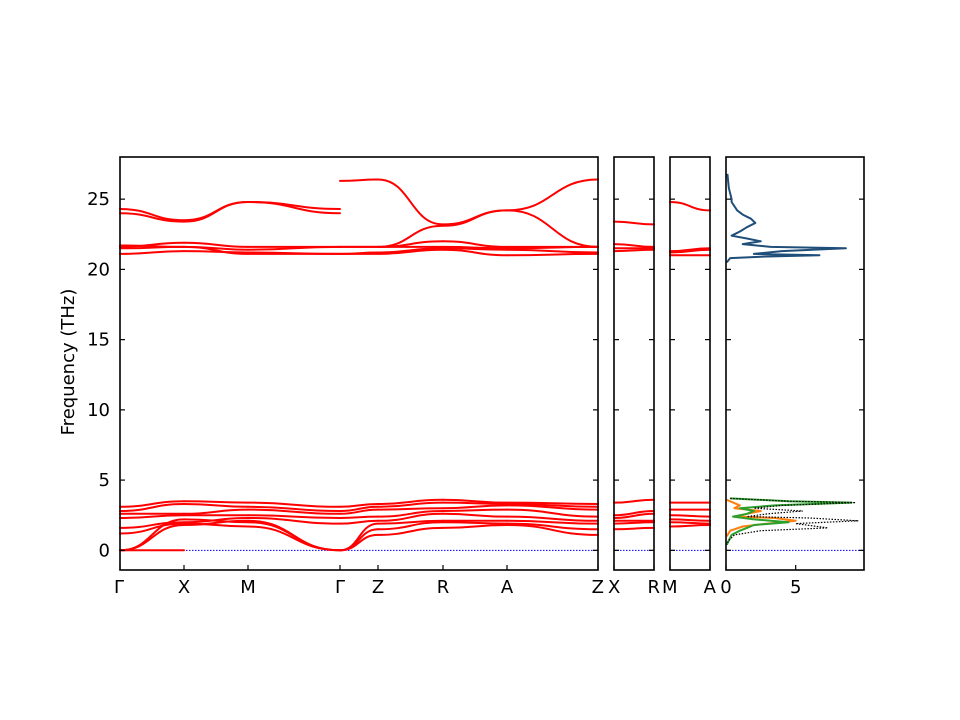  What do you see at coordinates (104, 480) in the screenshot?
I see `y-tick-label: 5` at bounding box center [104, 480].